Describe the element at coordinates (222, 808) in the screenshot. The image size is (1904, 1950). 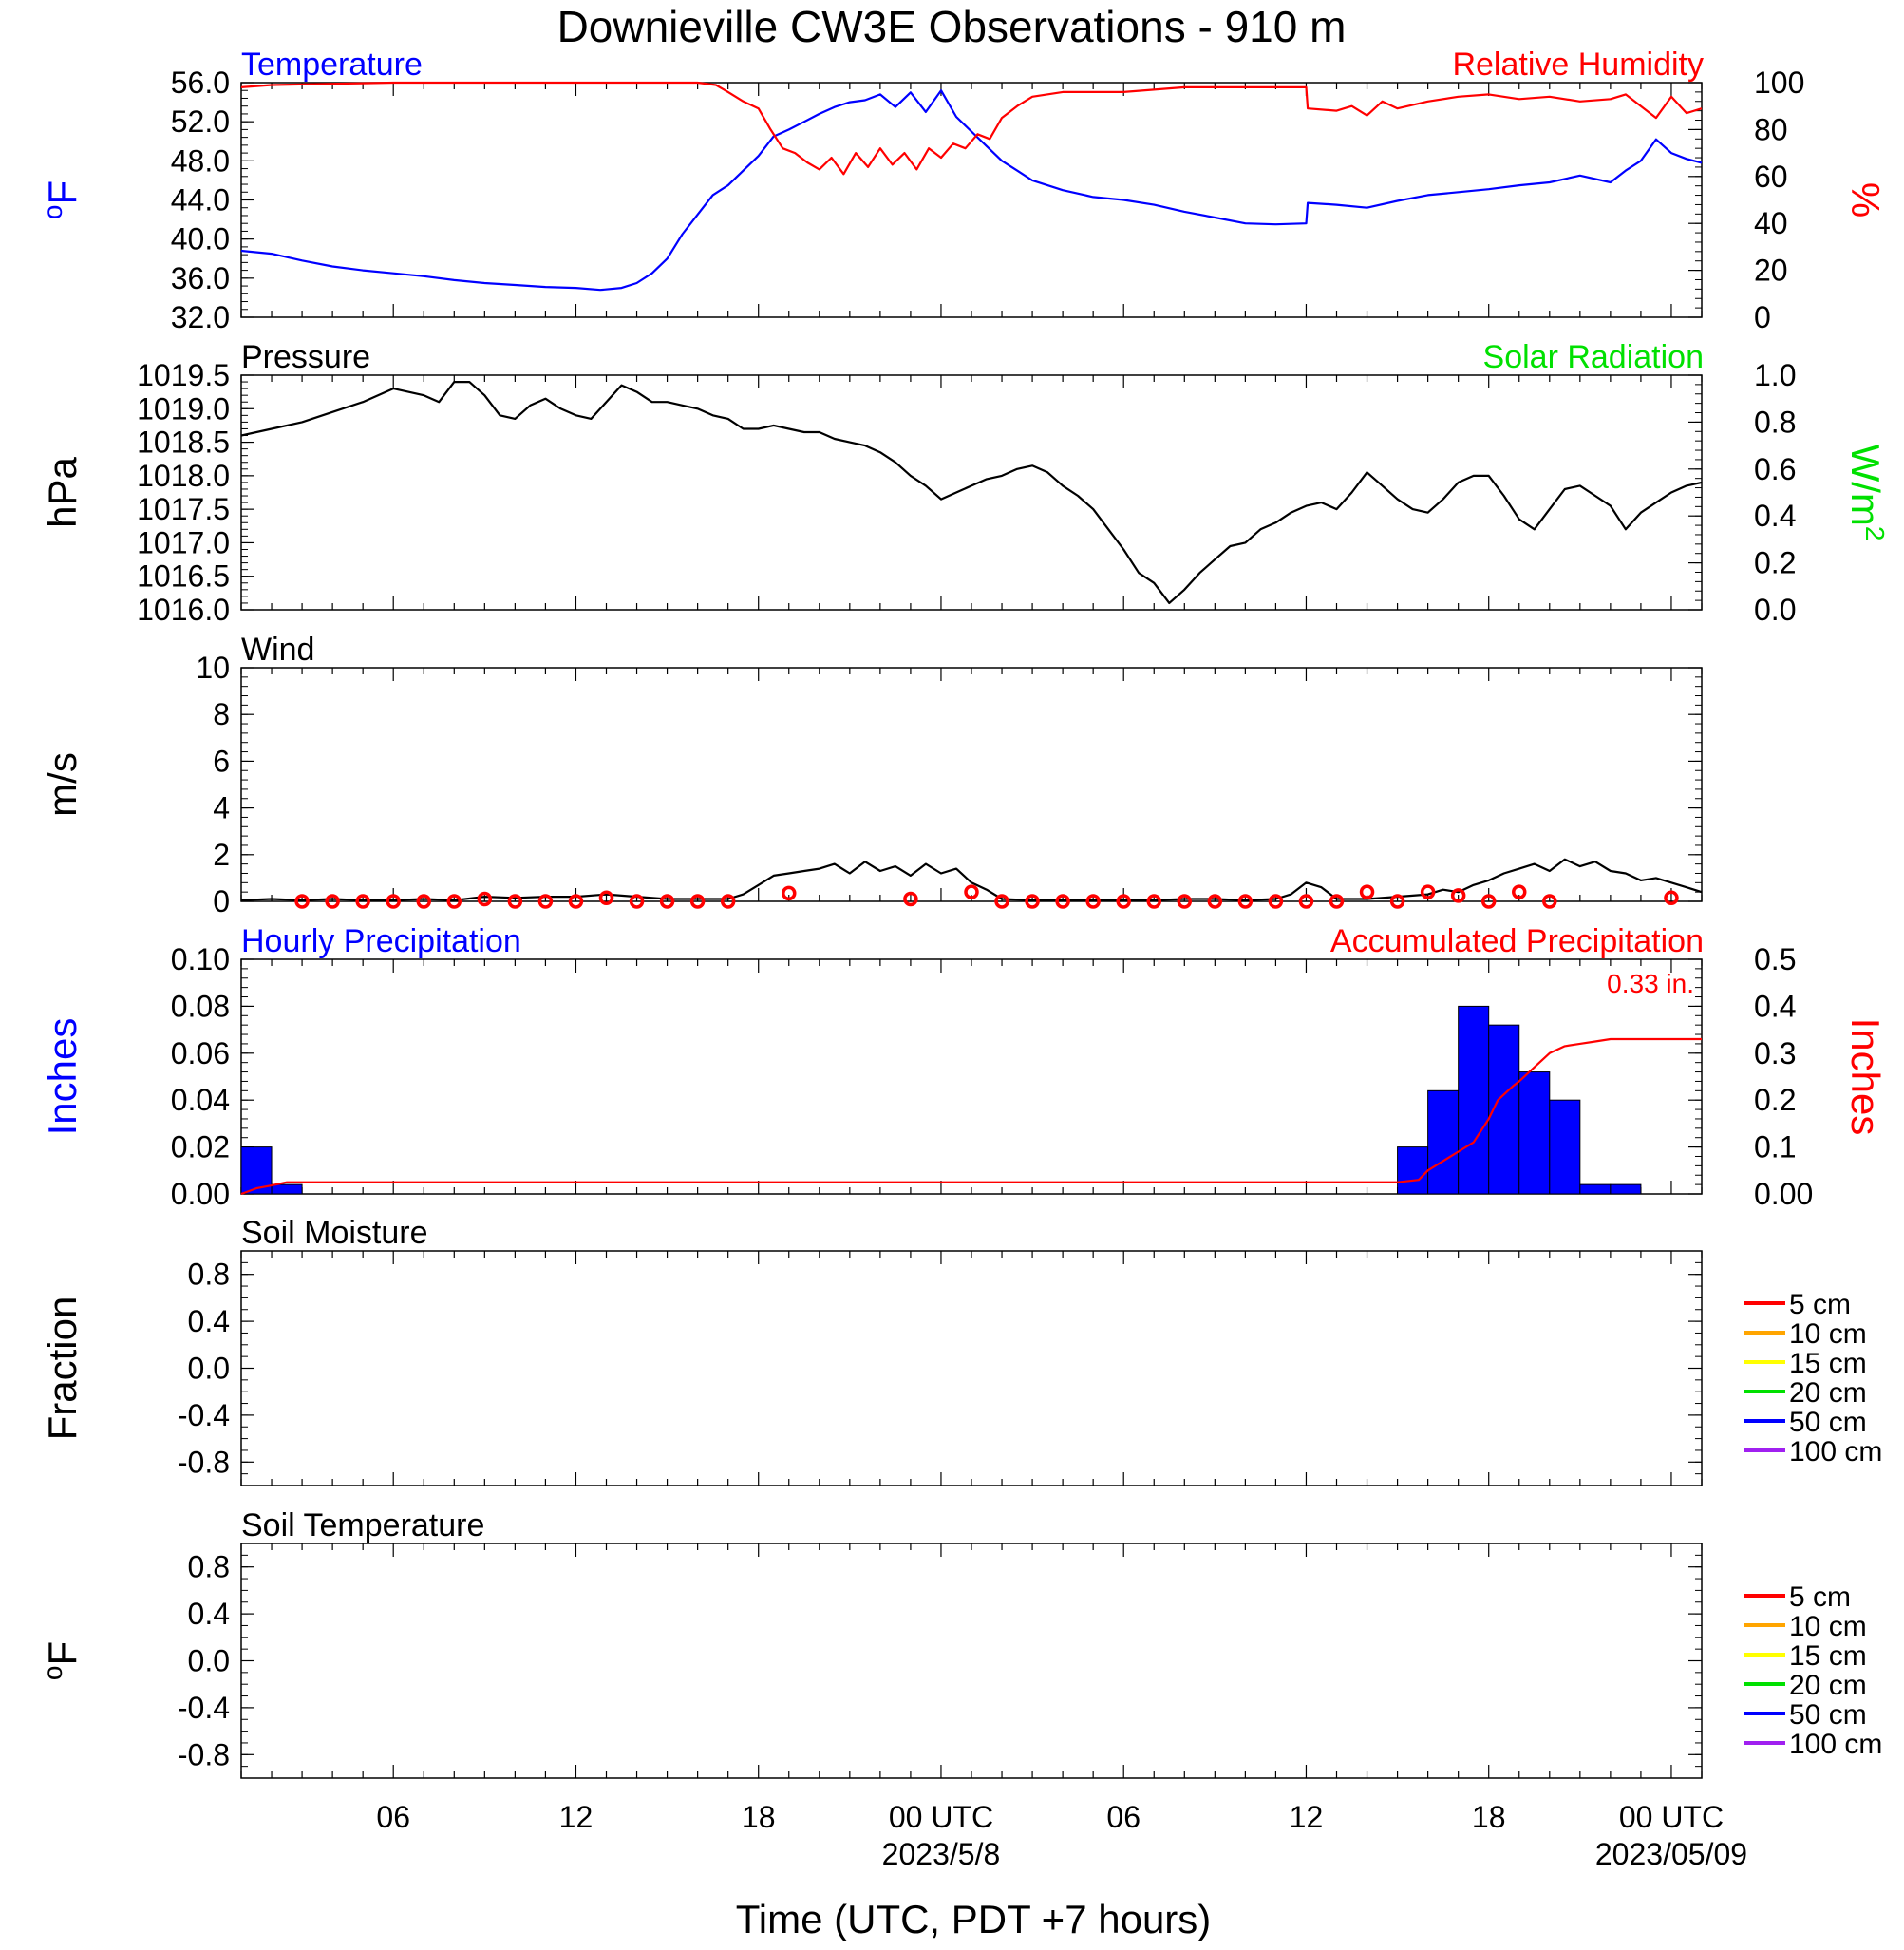
I see `y-tick-label-left: 4` at that location.